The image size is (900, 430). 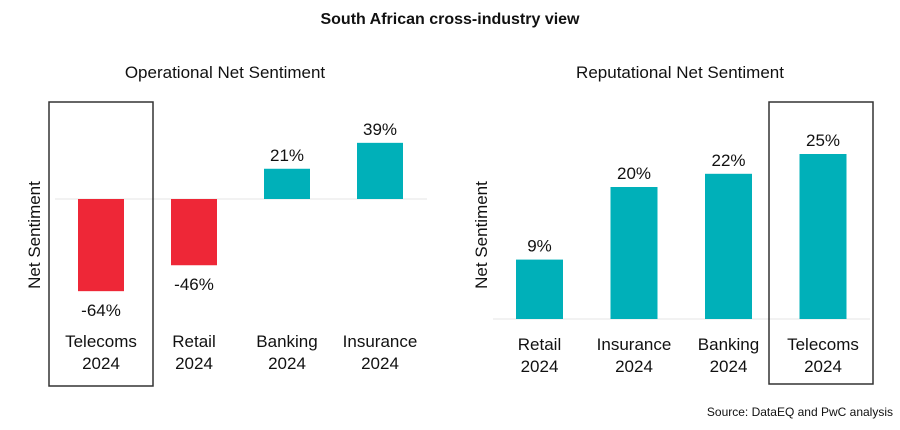 What do you see at coordinates (634, 344) in the screenshot?
I see `reputational-category-label: Insurance` at bounding box center [634, 344].